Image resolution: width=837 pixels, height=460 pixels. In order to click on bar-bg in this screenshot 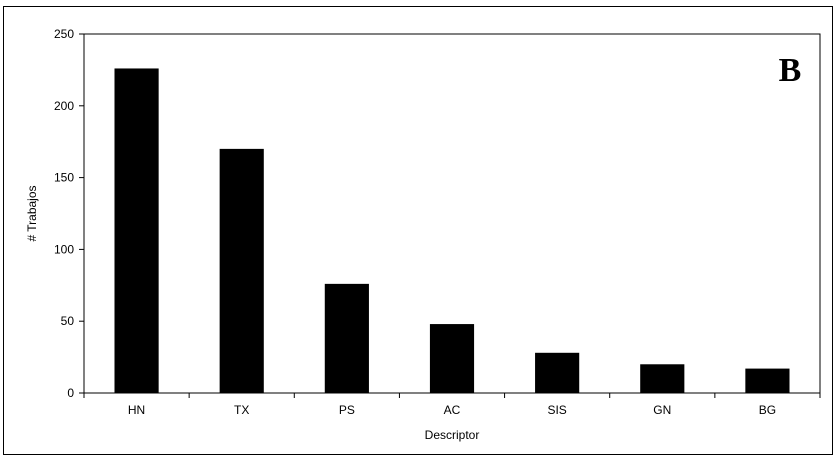, I will do `click(767, 380)`.